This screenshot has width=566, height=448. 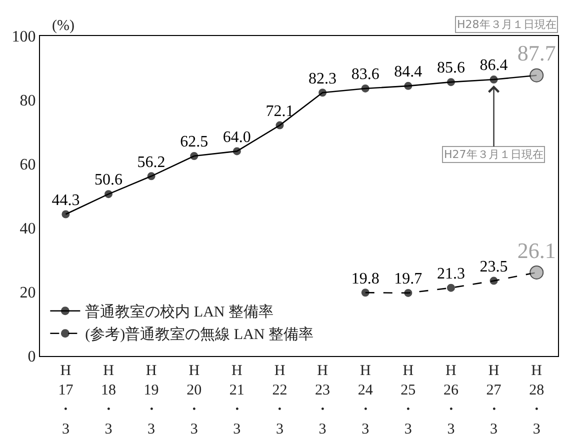 What do you see at coordinates (365, 279) in the screenshot?
I see `data-label: 19.8` at bounding box center [365, 279].